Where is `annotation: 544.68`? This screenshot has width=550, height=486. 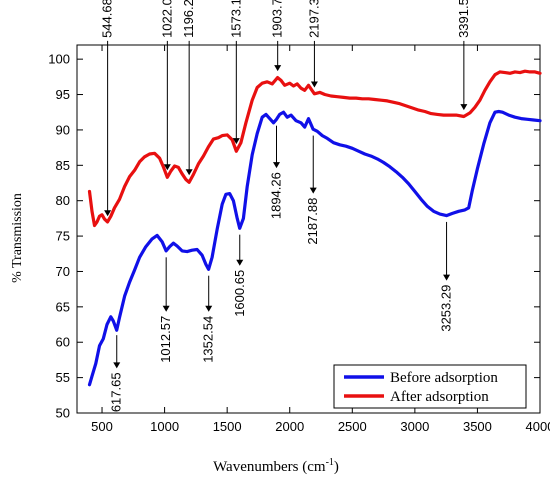 annotation: 544.68 is located at coordinates (107, 108).